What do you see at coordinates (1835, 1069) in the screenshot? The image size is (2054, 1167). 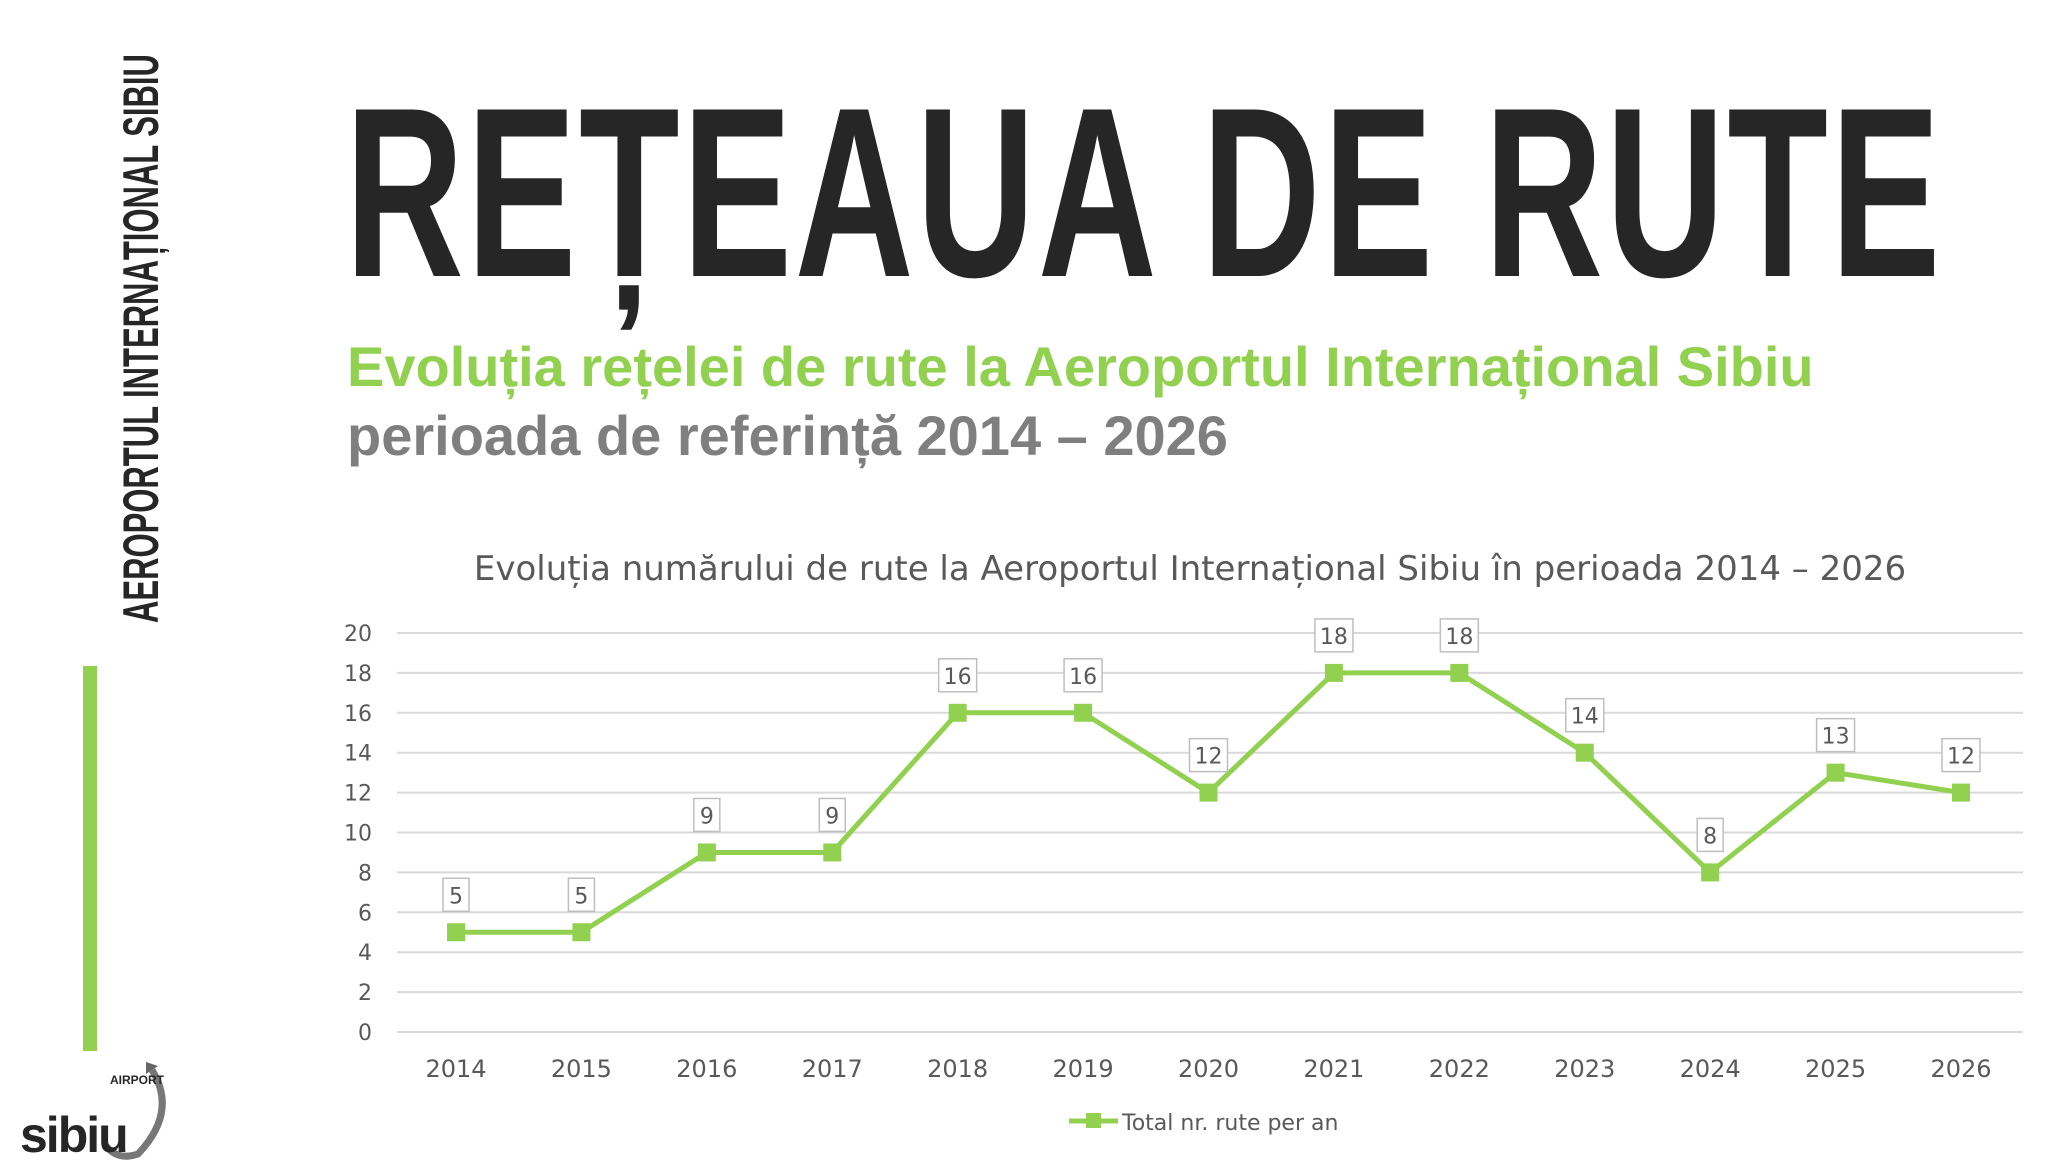 I see `x-tick-label: 2025` at bounding box center [1835, 1069].